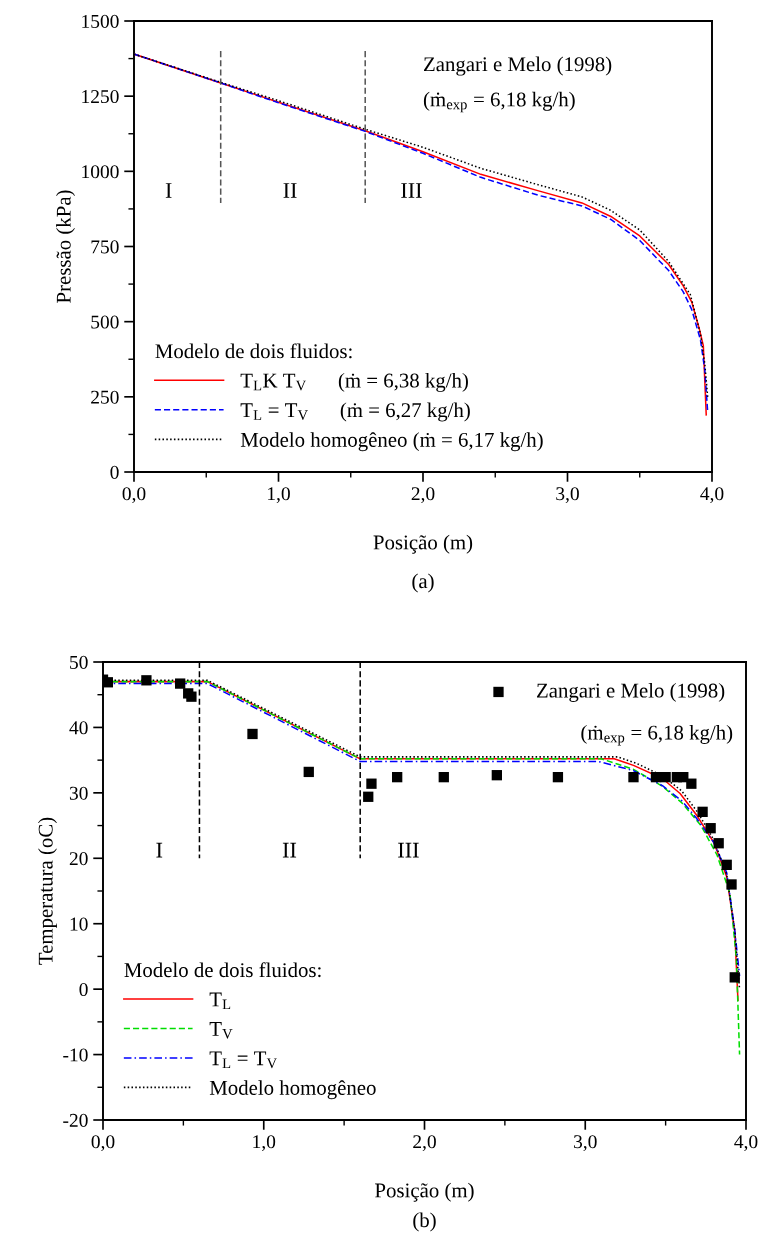 Image resolution: width=763 pixels, height=1245 pixels. Describe the element at coordinates (630, 692) in the screenshot. I see `legend-label: Zangari e Melo (1998)` at that location.